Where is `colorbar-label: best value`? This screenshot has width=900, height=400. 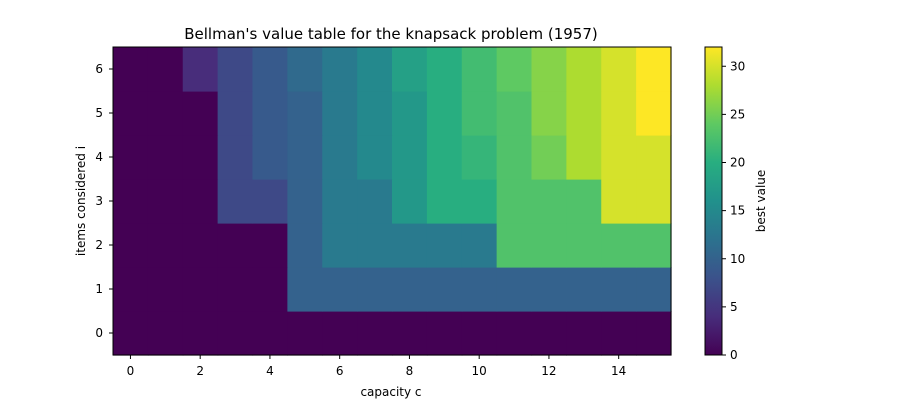 colorbar-label: best value is located at coordinates (761, 201).